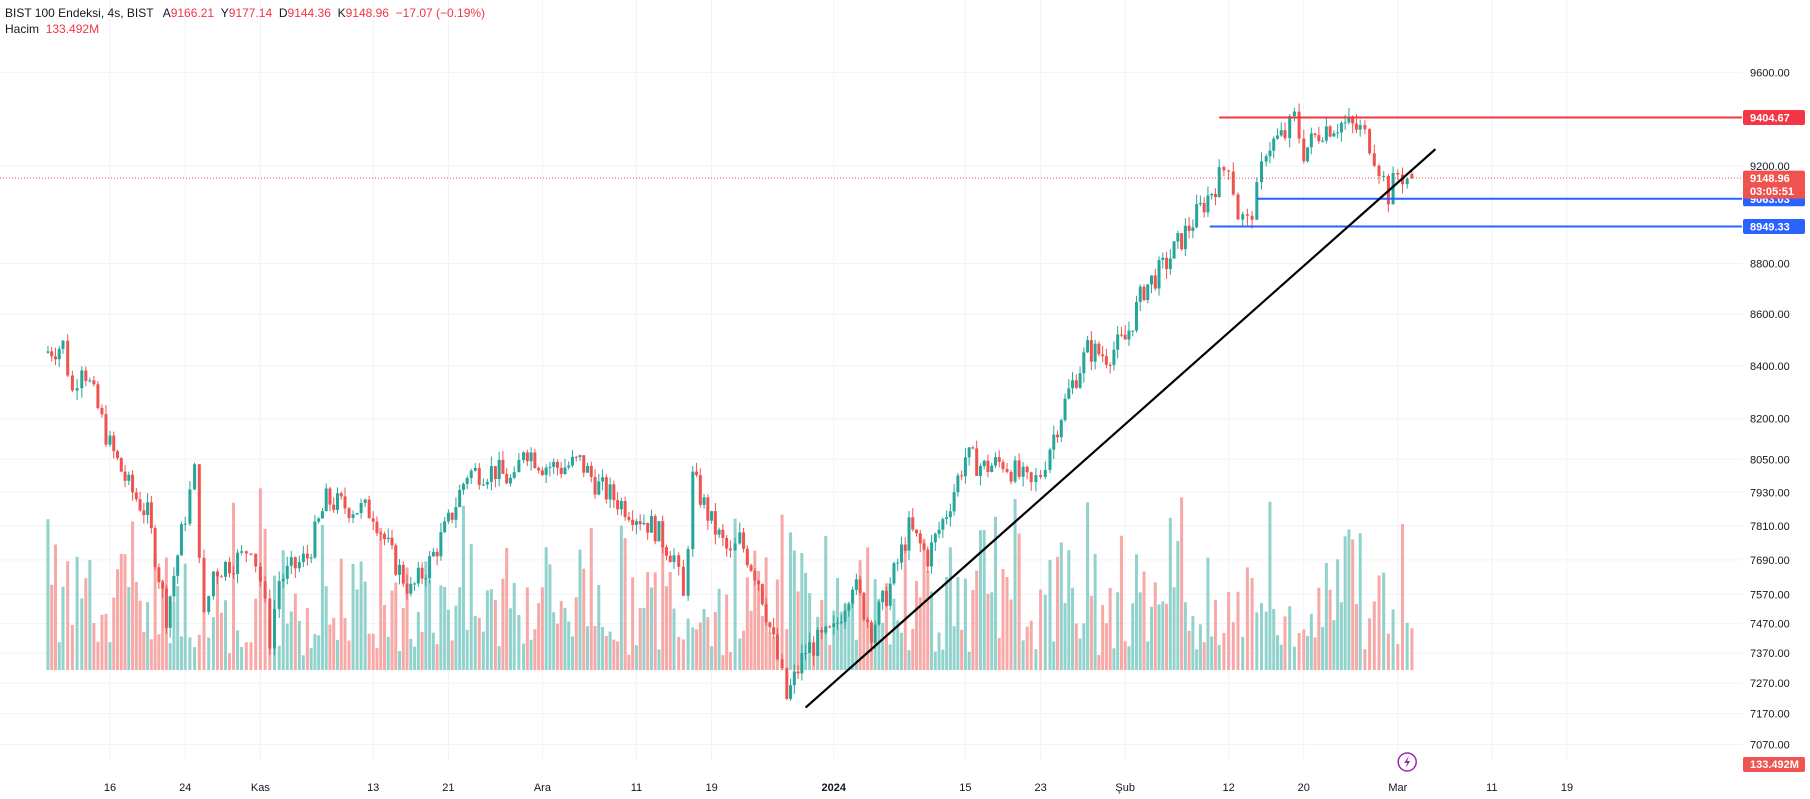  I want to click on resistance-price-badge: 9404.67, so click(1774, 117).